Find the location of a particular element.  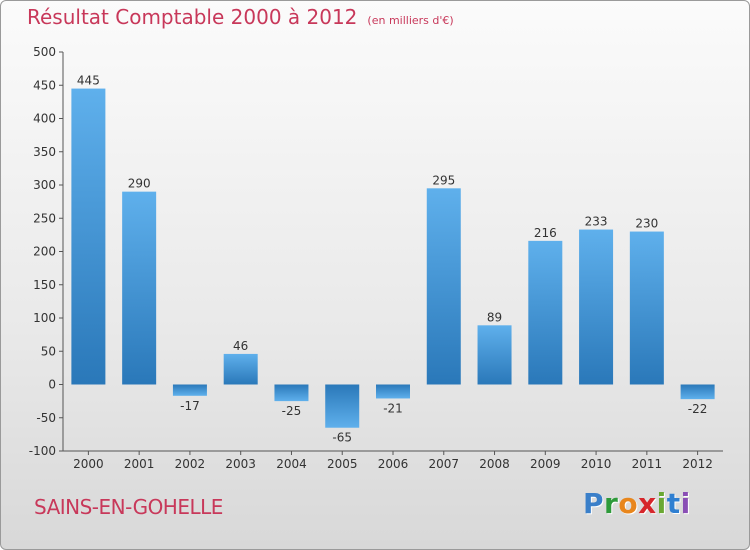

y-tick-label: 0 is located at coordinates (52, 385).